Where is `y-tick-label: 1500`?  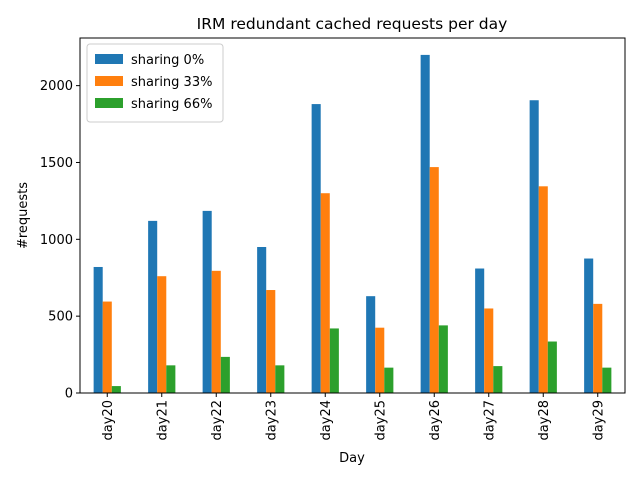
y-tick-label: 1500 is located at coordinates (56, 163).